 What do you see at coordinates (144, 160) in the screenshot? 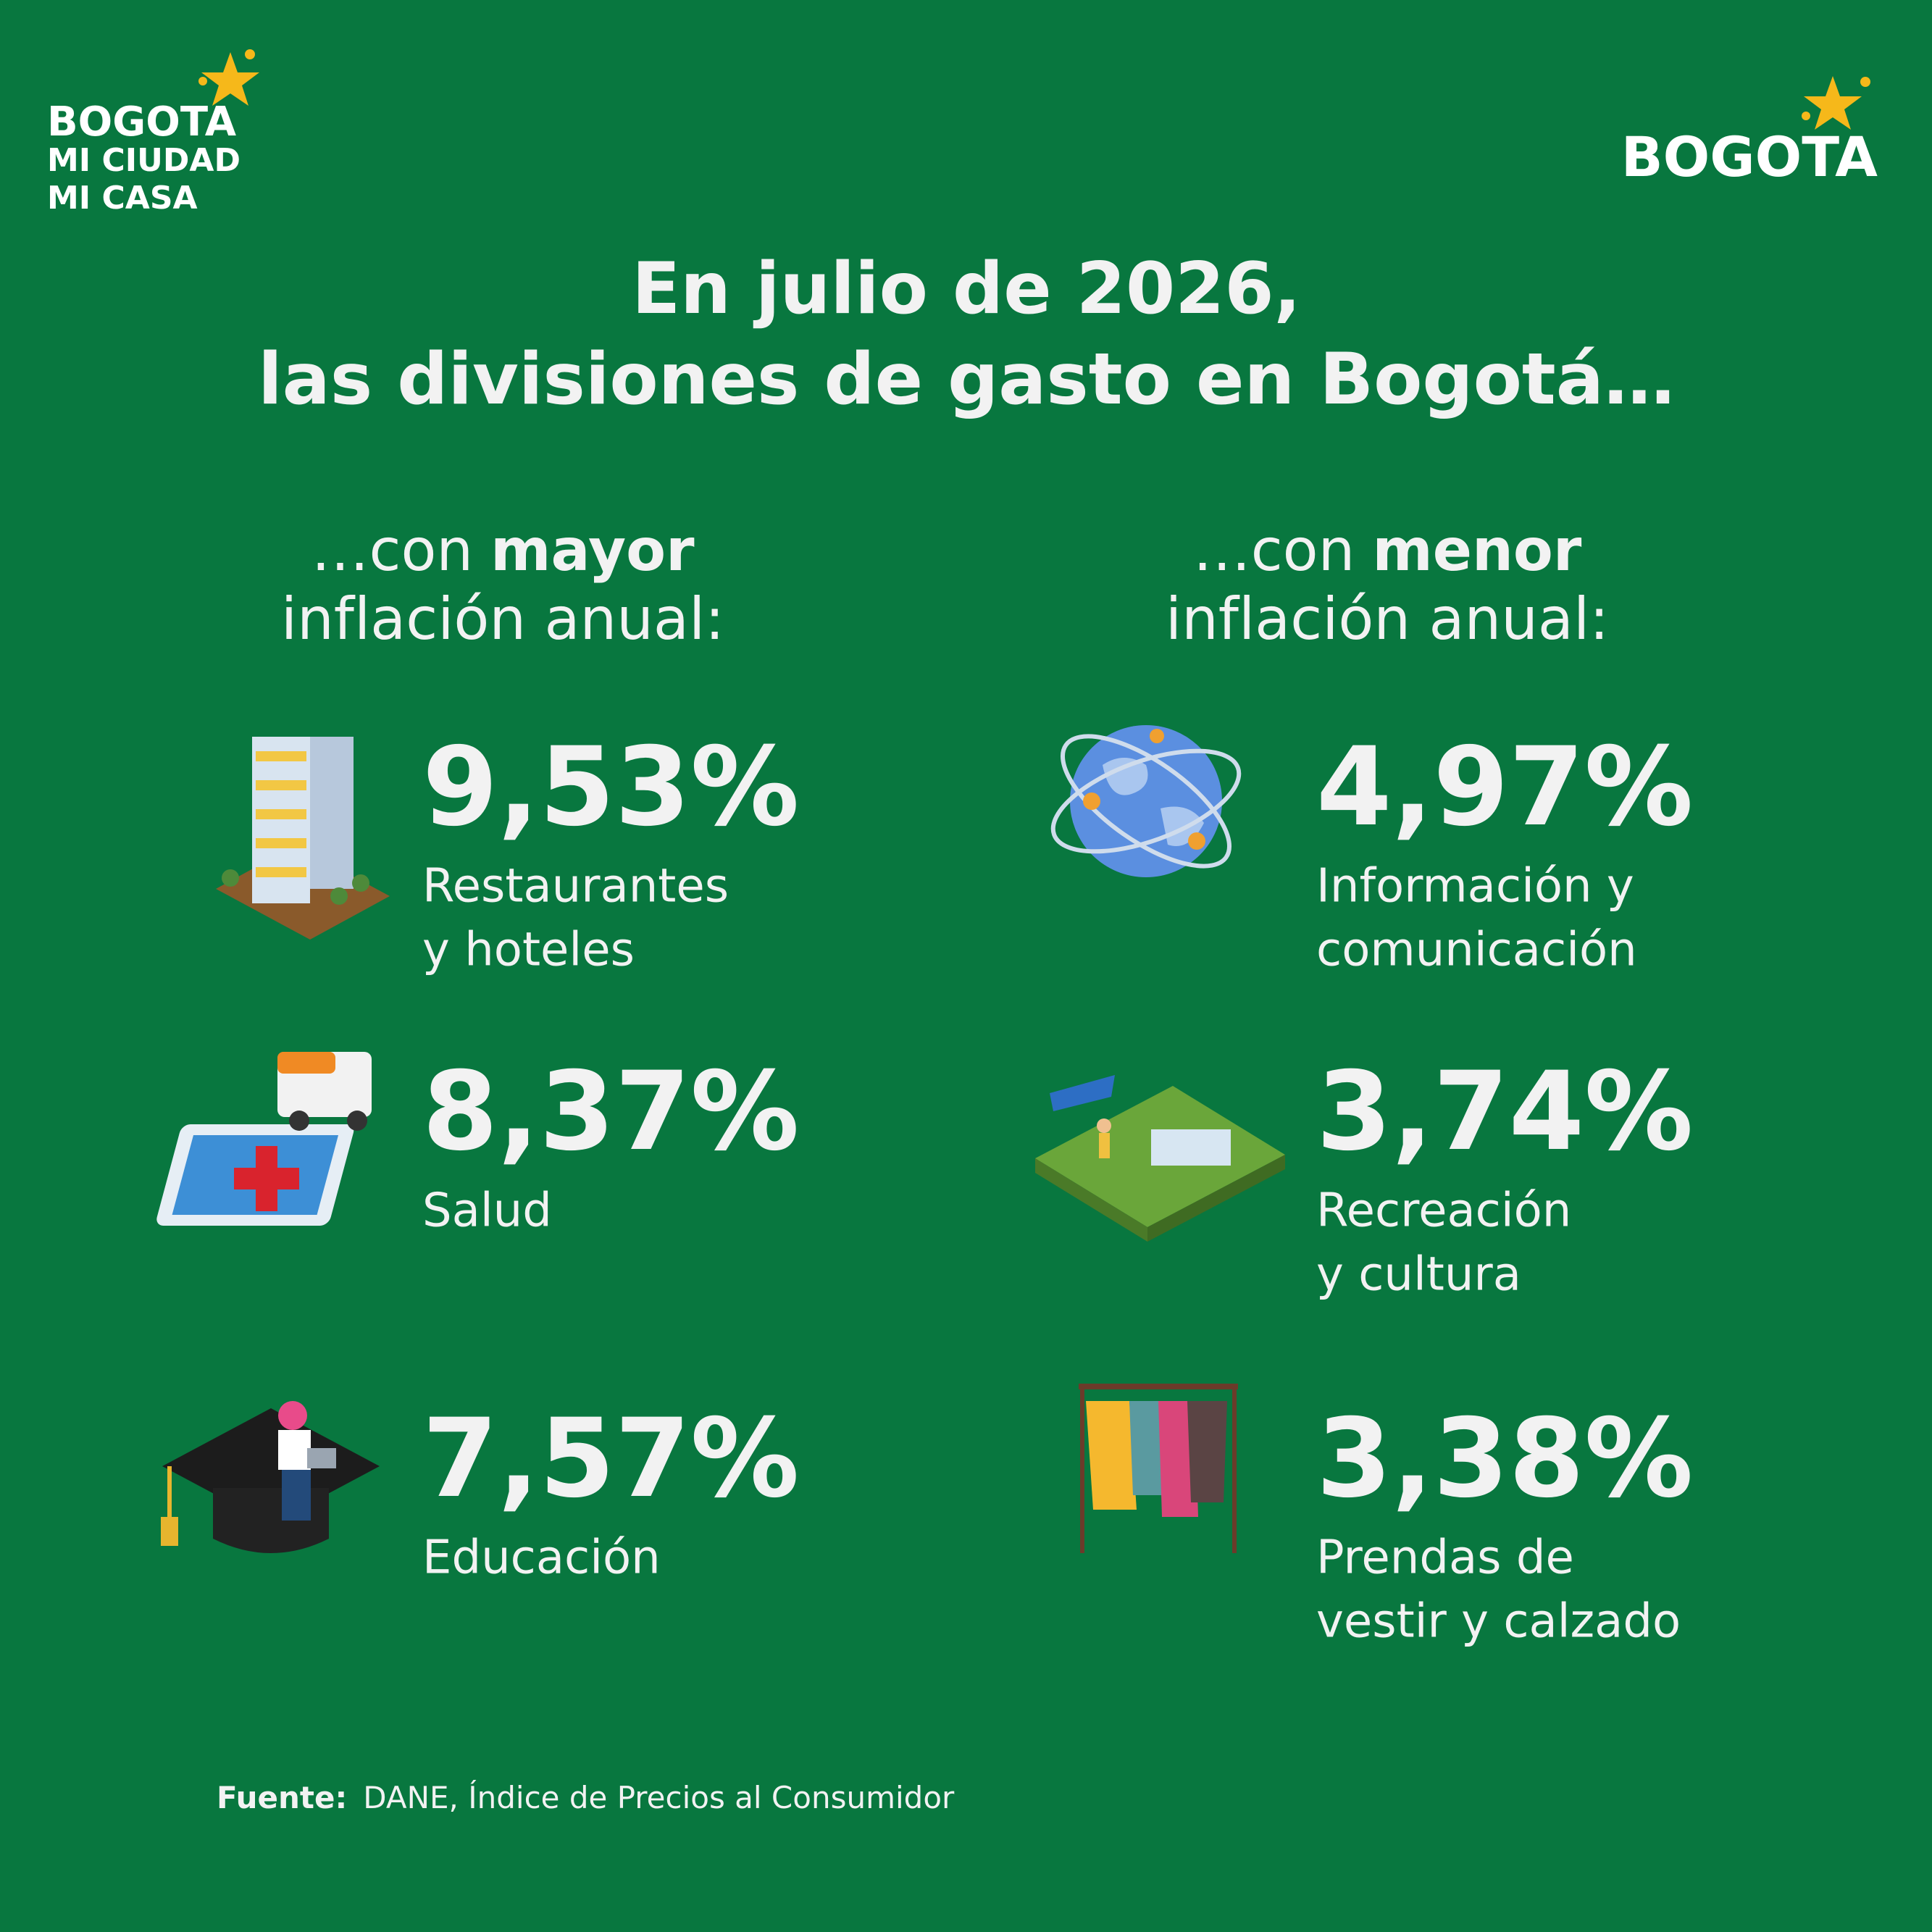
I see `logo-left-line: MI CIUDAD` at bounding box center [144, 160].